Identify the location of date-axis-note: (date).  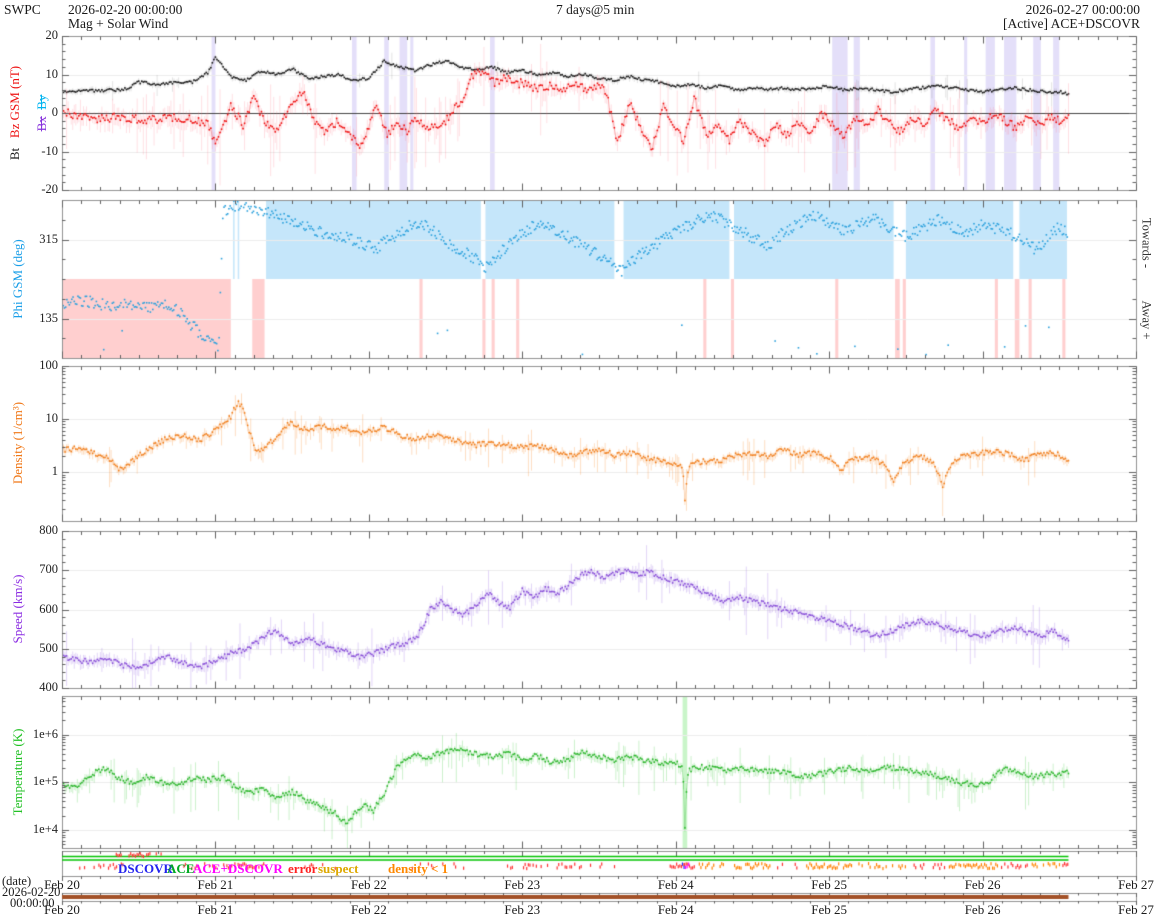
(17, 881).